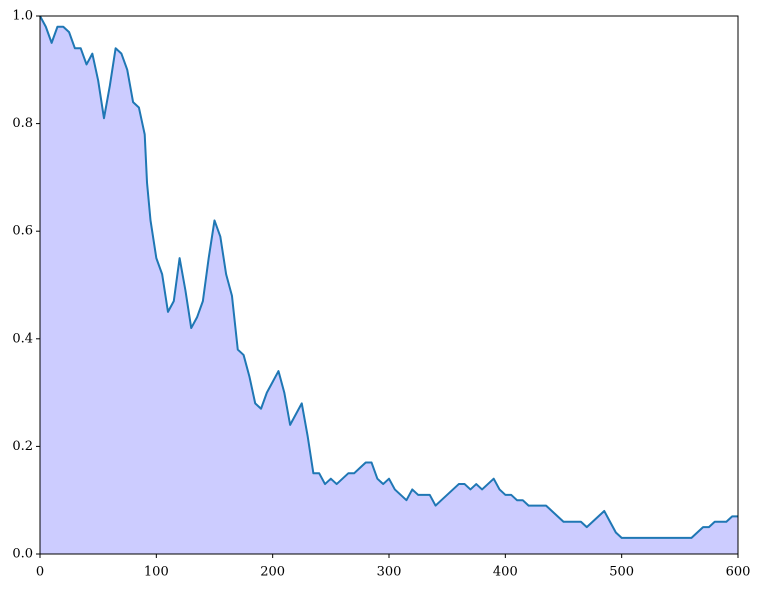  I want to click on y-tick-label: 1.0, so click(22, 16).